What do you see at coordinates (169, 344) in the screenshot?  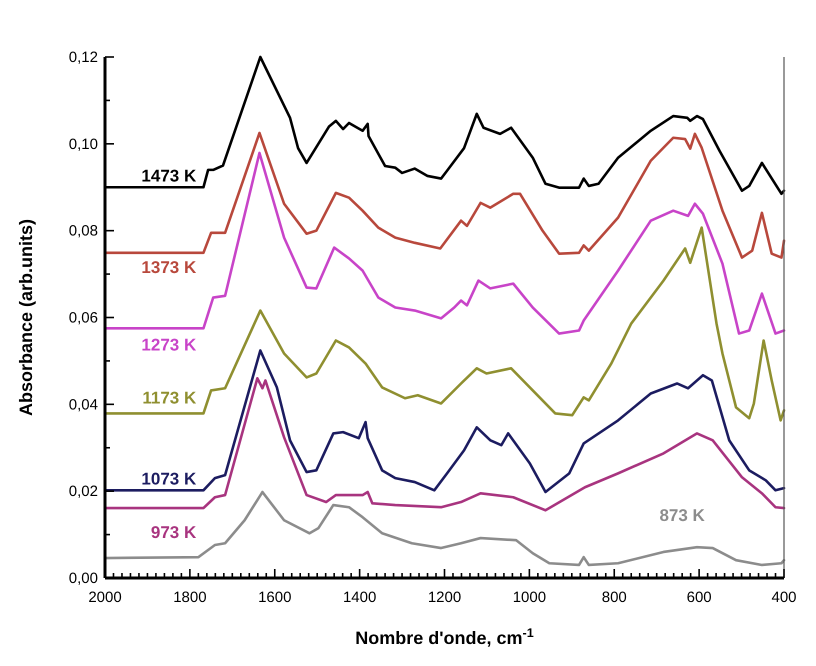 I see `series-label: 1273 K` at bounding box center [169, 344].